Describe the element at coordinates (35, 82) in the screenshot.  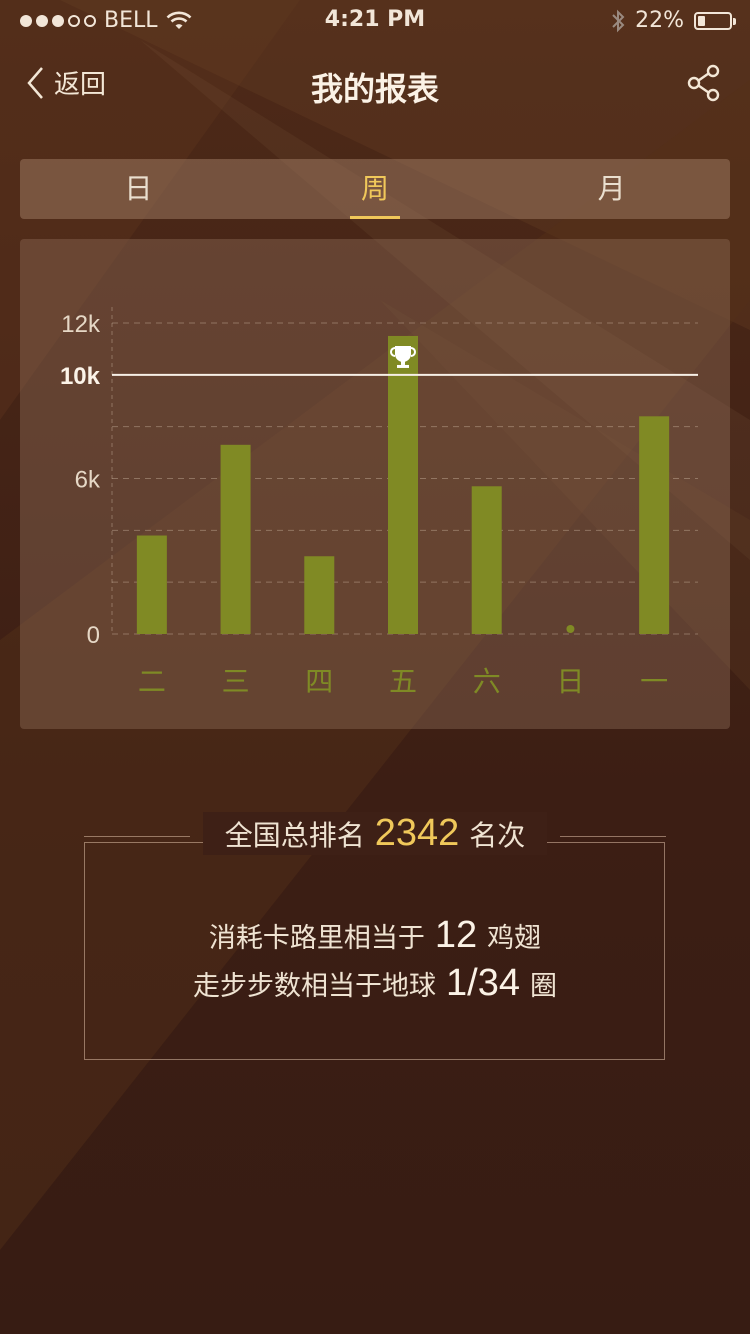
I see `chevron-left-icon` at that location.